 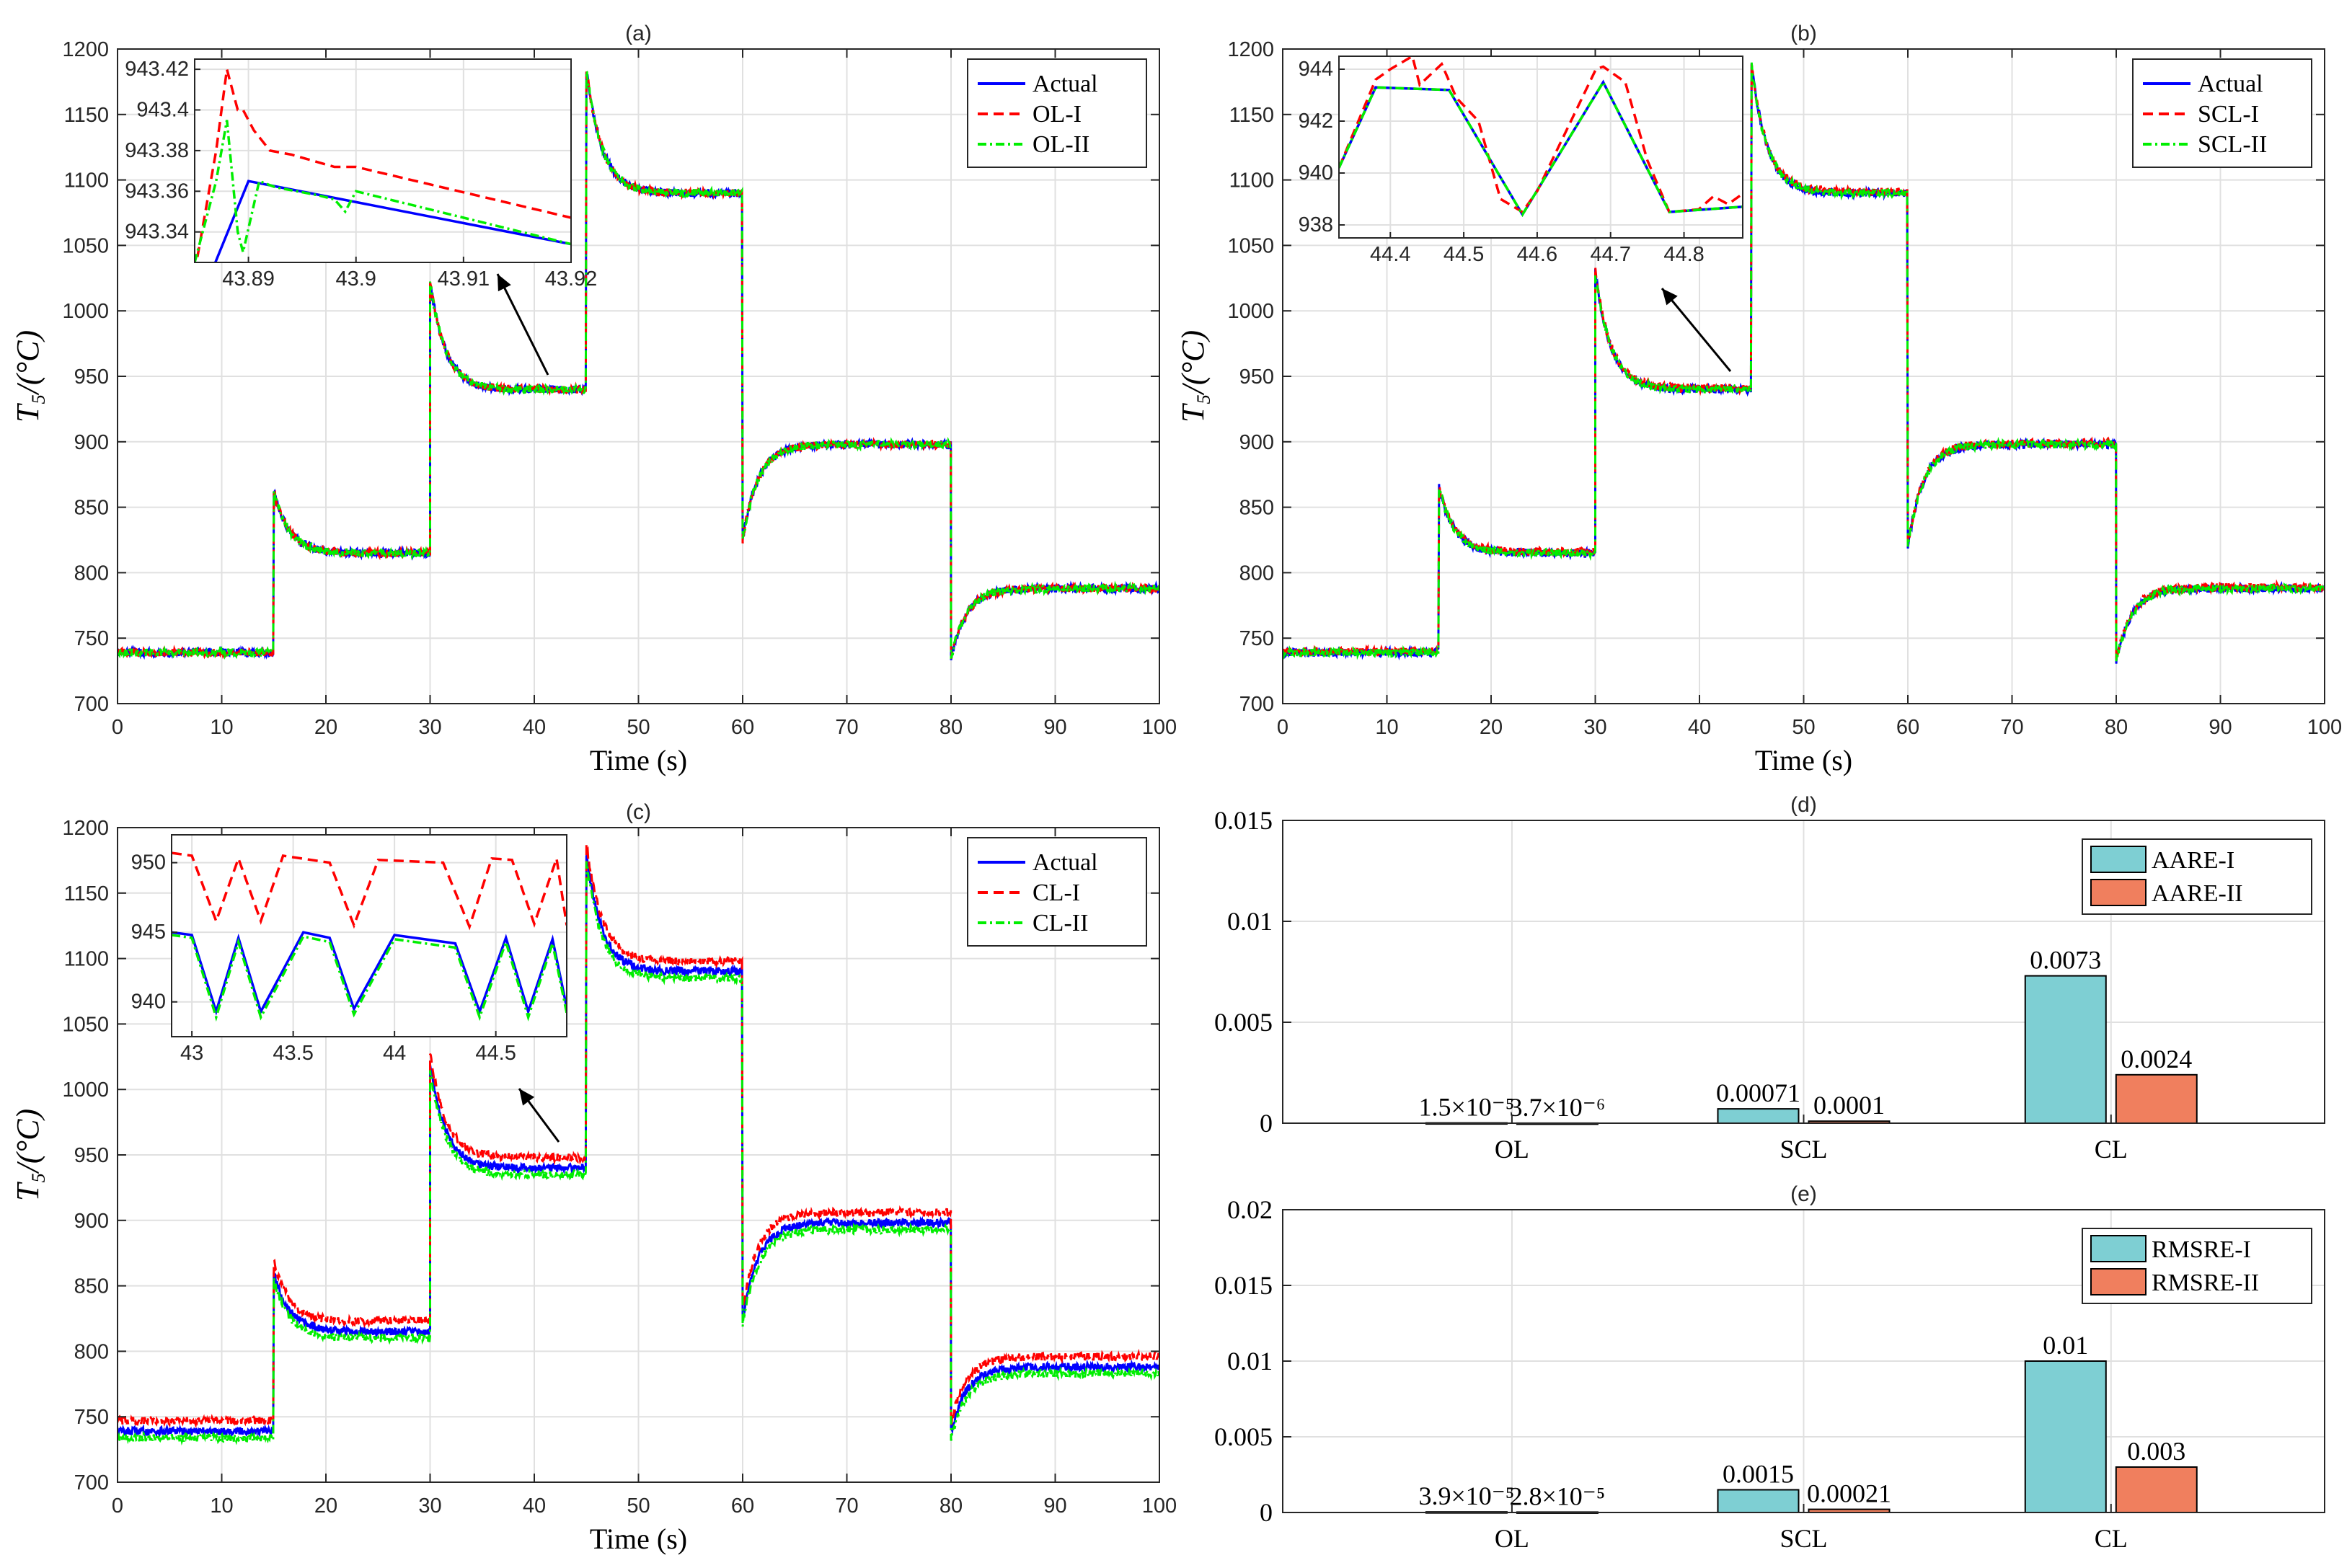 What do you see at coordinates (1060, 923) in the screenshot?
I see `legend-label: CL-II` at bounding box center [1060, 923].